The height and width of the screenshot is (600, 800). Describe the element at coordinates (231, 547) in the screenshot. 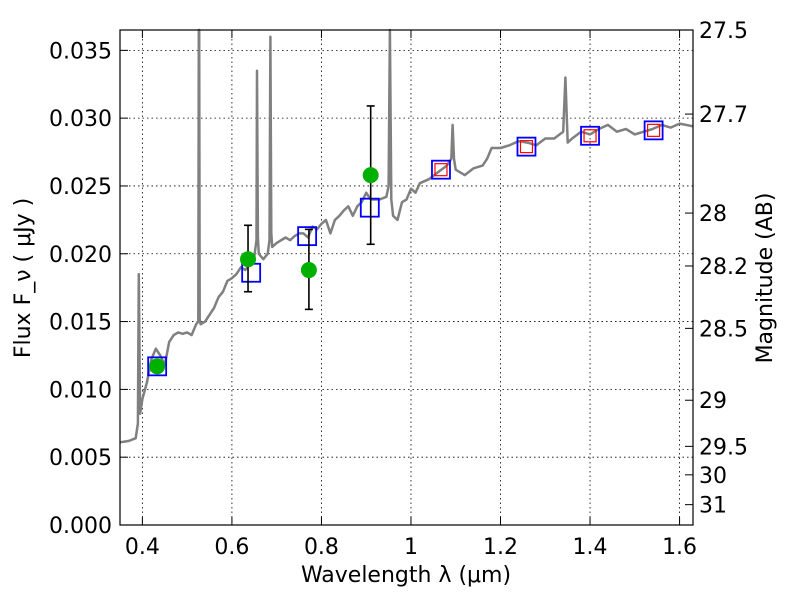

I see `x-tick-label: 0.6` at that location.